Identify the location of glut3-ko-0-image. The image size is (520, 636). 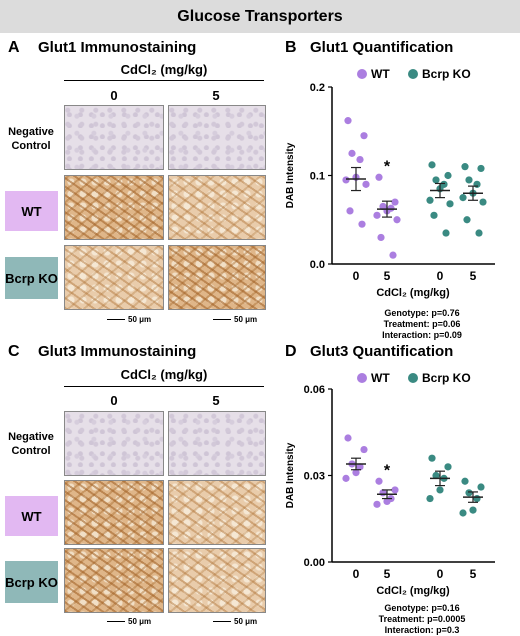
(114, 580).